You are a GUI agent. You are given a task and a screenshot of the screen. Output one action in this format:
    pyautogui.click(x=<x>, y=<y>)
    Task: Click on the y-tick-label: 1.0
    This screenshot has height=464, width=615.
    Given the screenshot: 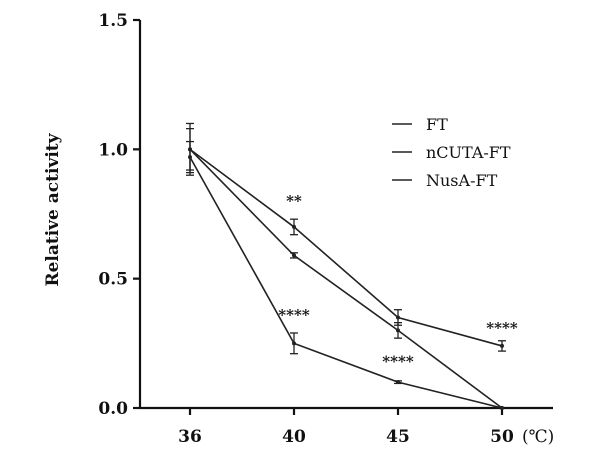 What is the action you would take?
    pyautogui.click(x=113, y=150)
    